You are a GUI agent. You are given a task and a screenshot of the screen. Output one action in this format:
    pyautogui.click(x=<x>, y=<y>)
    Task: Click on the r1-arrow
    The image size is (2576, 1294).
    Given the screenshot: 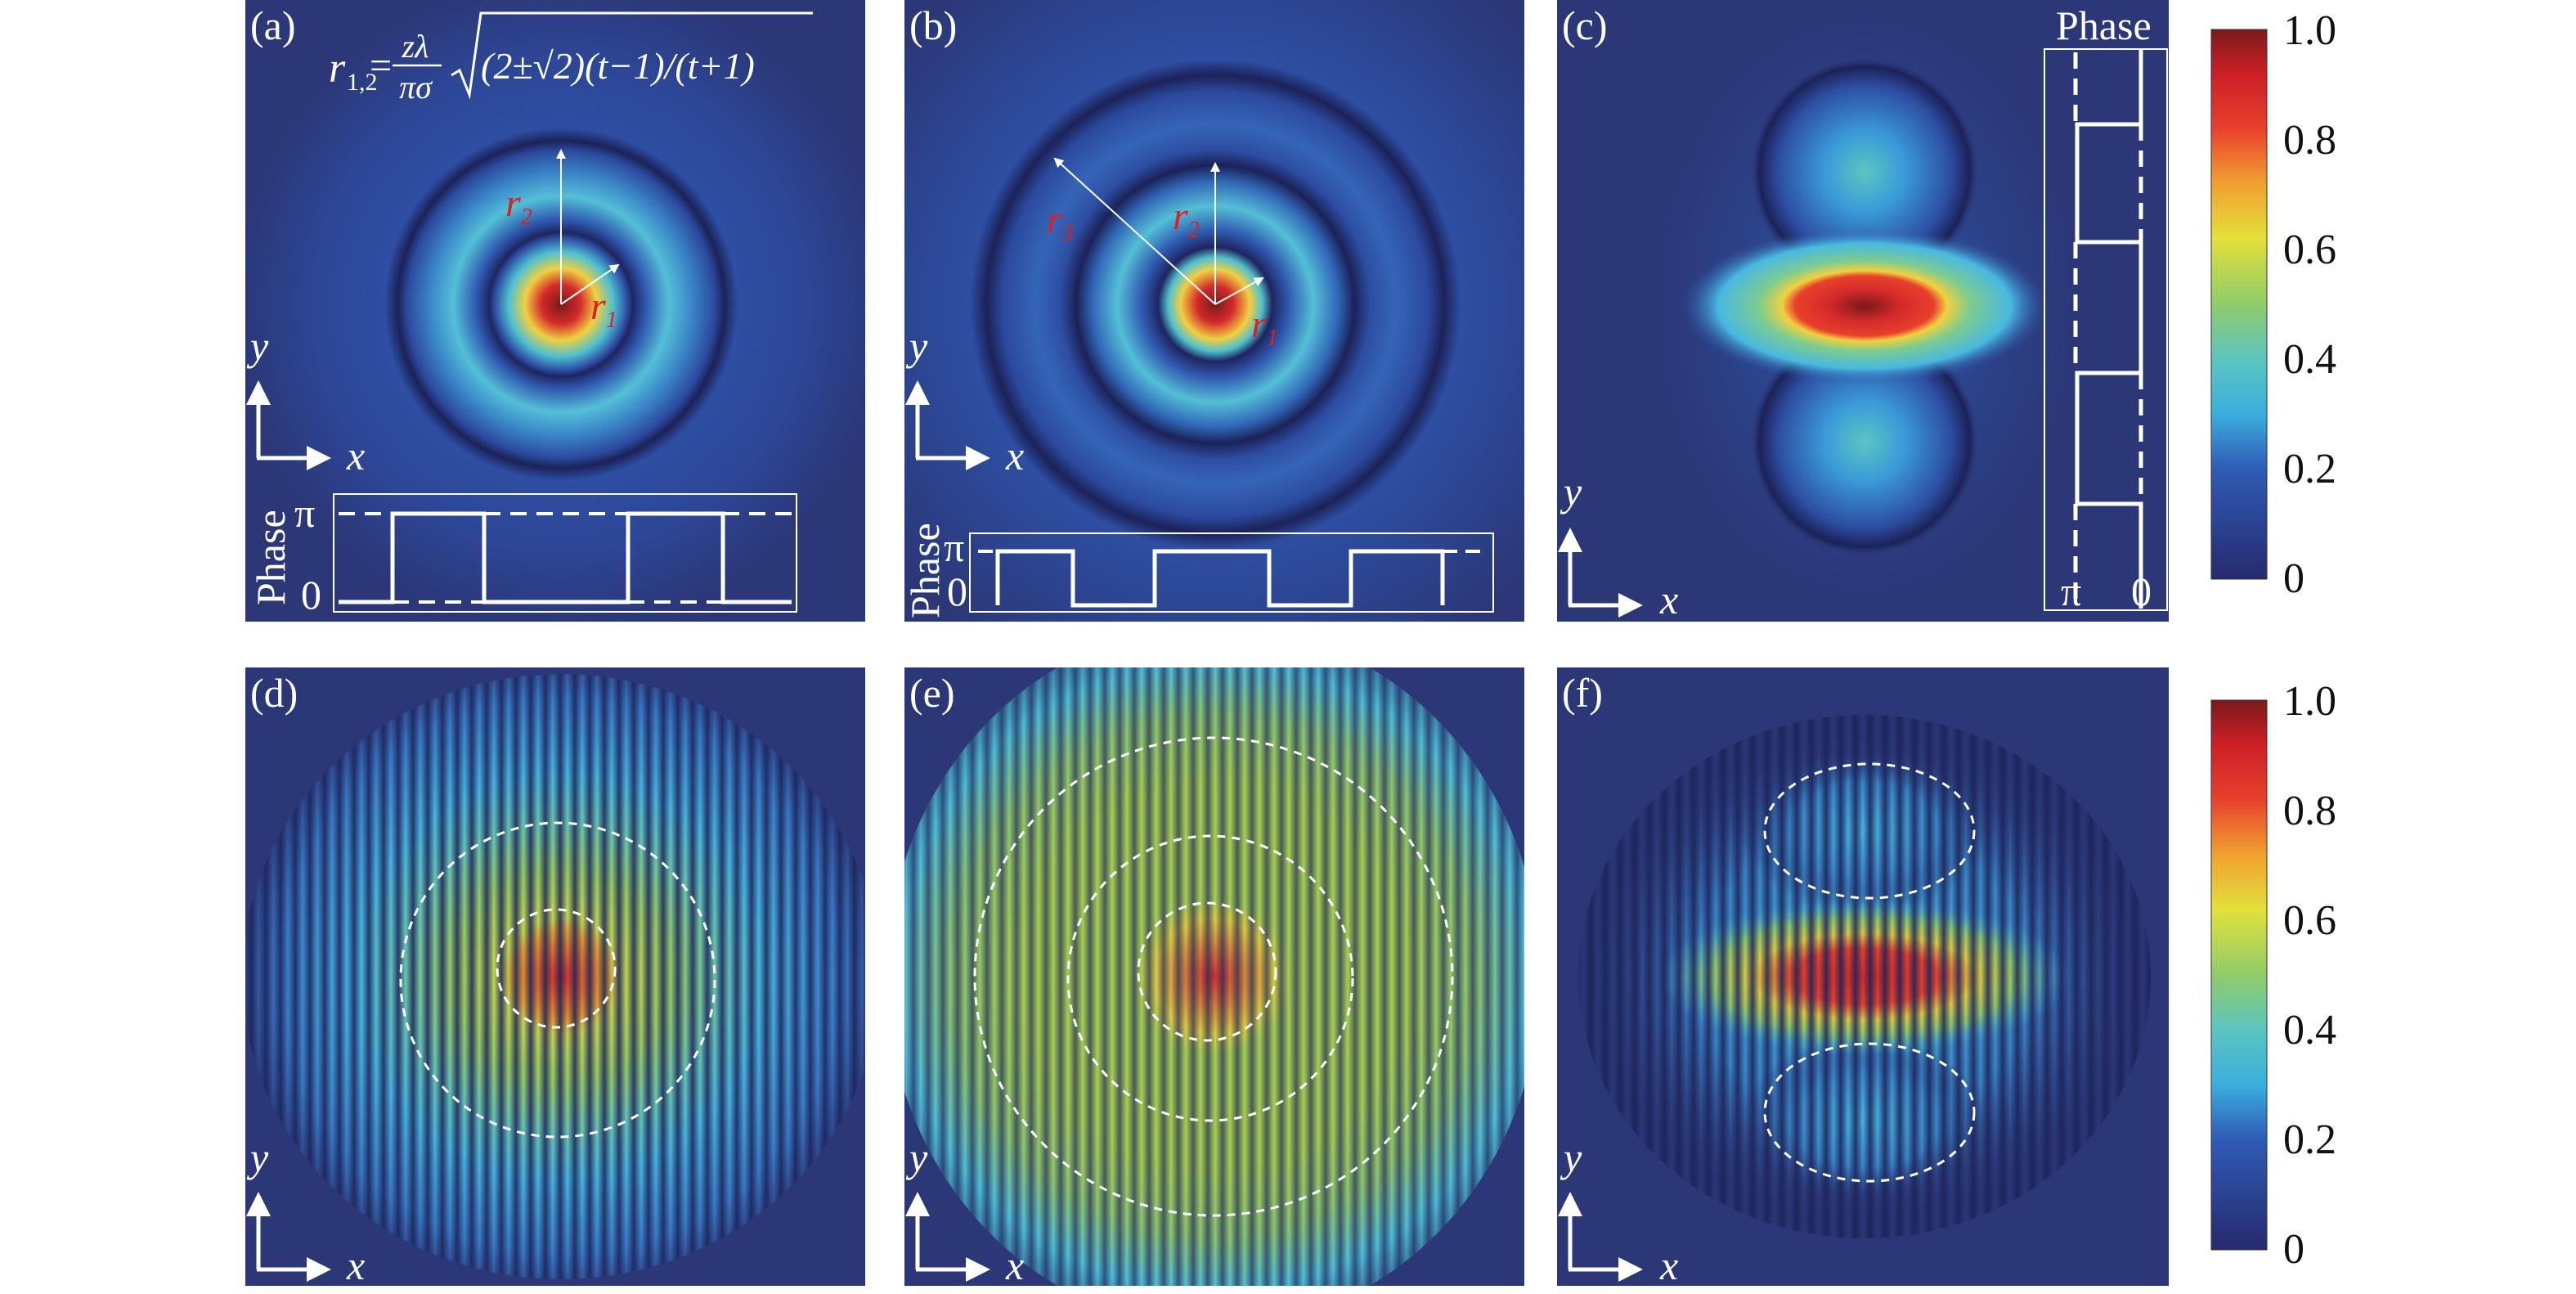 What is the action you would take?
    pyautogui.click(x=590, y=284)
    